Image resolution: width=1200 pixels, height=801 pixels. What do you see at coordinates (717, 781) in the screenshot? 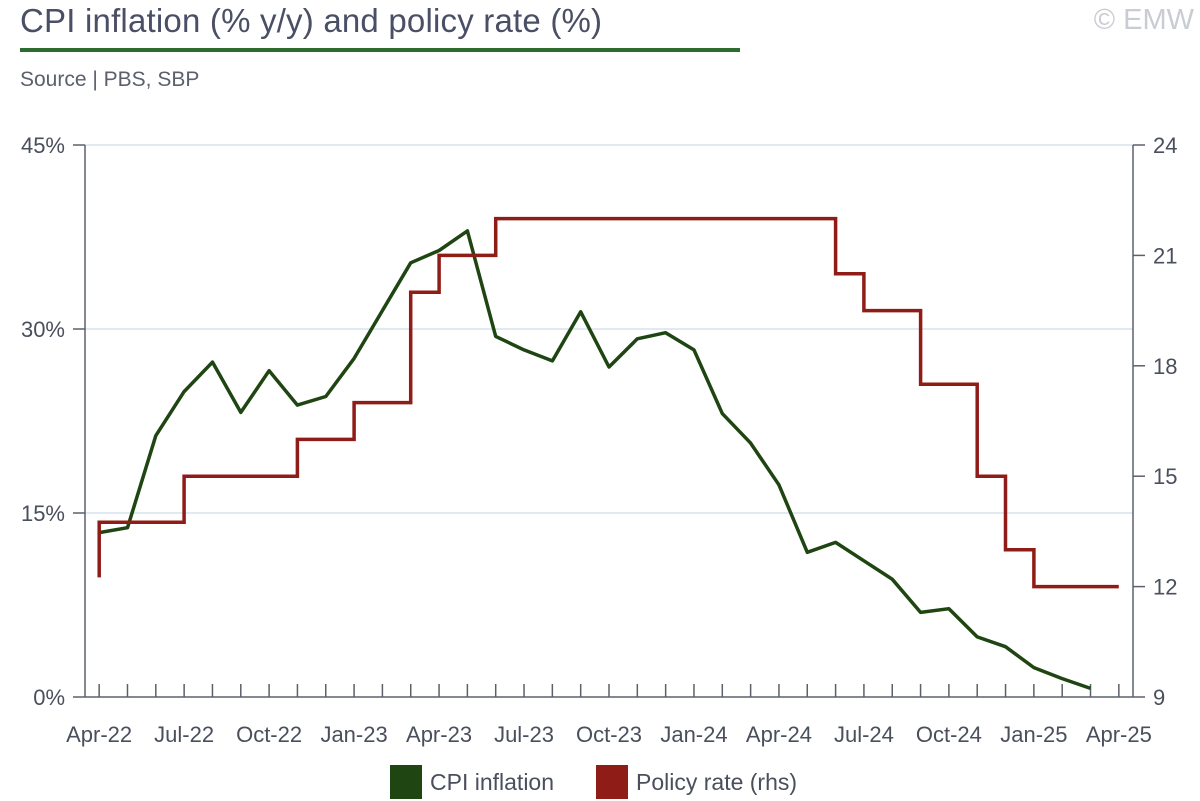
I see `legend-label-policy: Policy rate (rhs)` at bounding box center [717, 781].